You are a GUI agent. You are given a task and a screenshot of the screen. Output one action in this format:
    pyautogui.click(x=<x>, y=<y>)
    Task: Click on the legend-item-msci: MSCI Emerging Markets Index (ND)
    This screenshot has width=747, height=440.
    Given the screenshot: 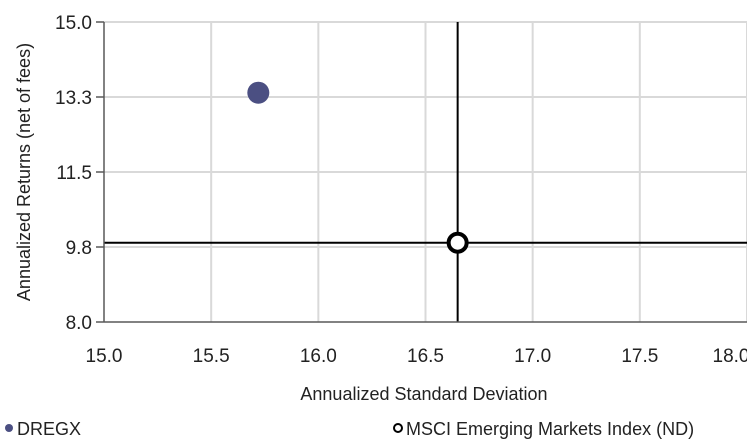 What is the action you would take?
    pyautogui.click(x=543, y=429)
    